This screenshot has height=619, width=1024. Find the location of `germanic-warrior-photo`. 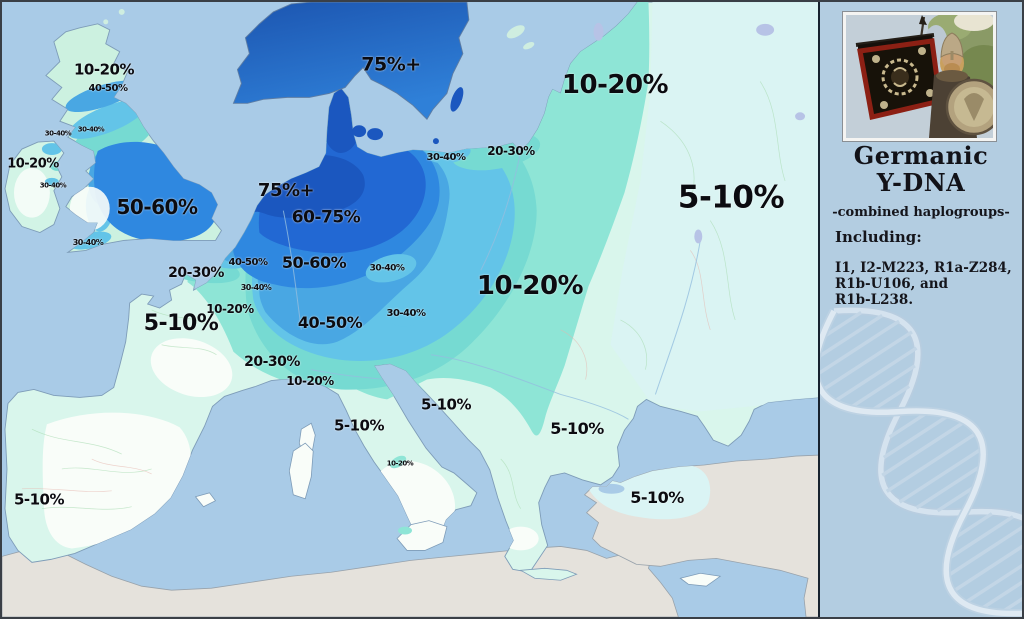

germanic-warrior-photo is located at coordinates (919, 76).